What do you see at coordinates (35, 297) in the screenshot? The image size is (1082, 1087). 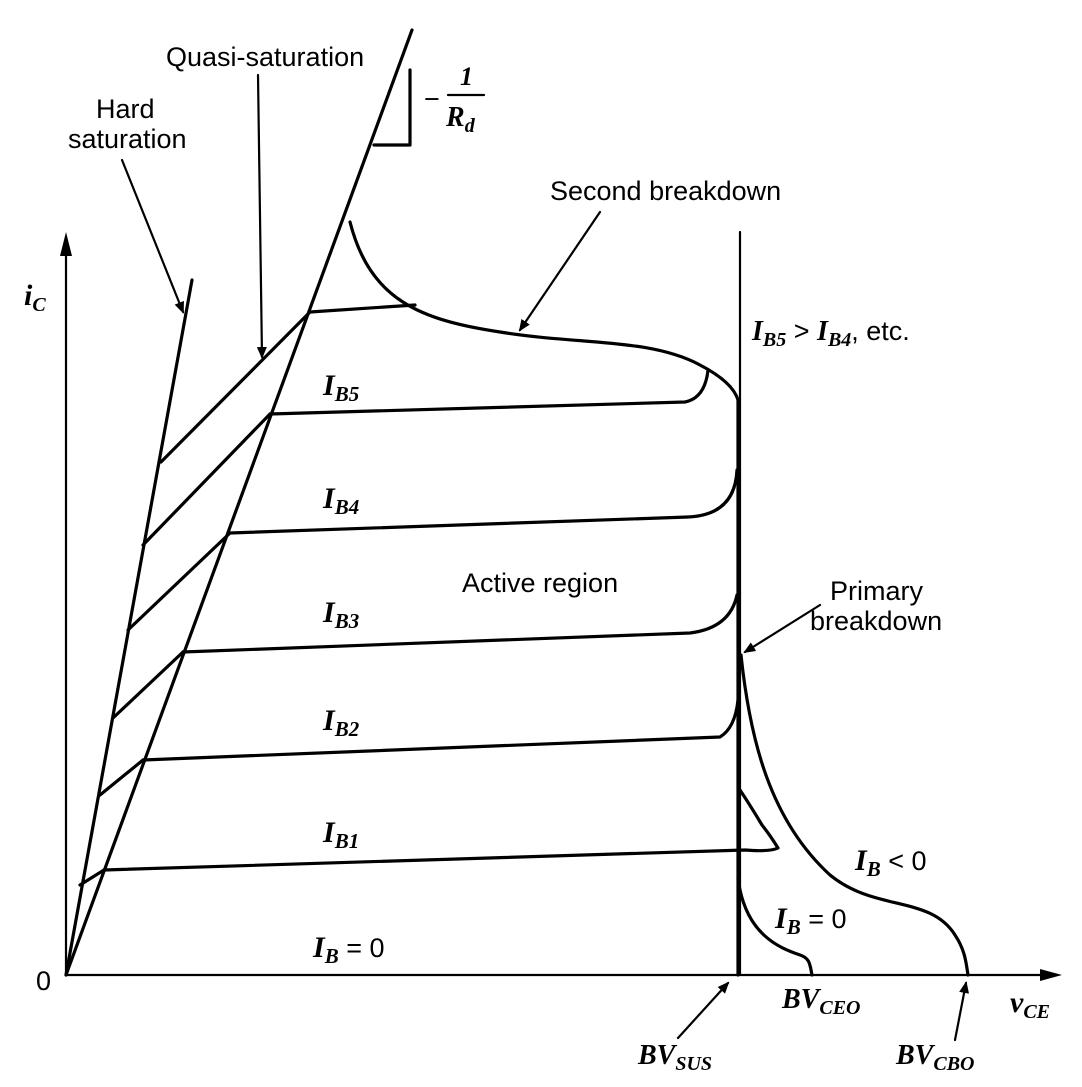 I see `y-axis-label: iC` at bounding box center [35, 297].